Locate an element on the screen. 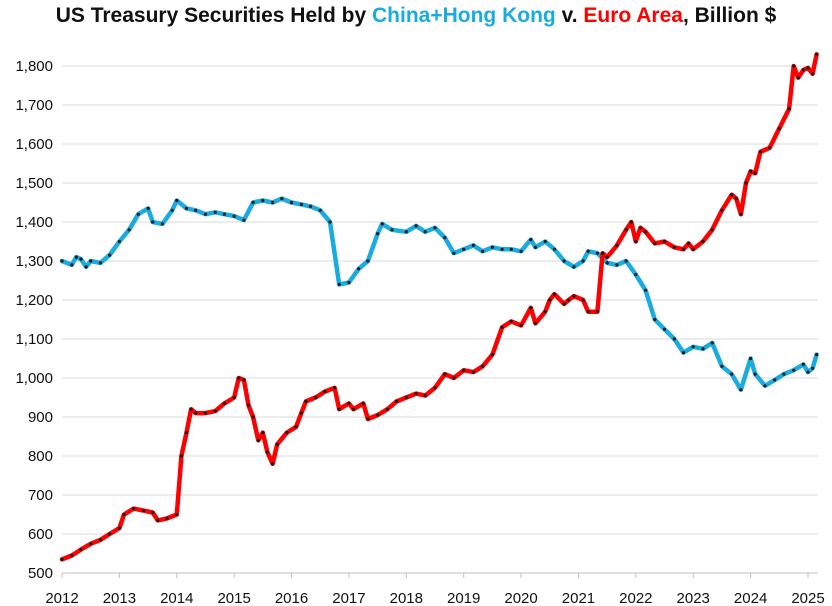 This screenshot has height=606, width=832. y-tick-label-1200: 1,200 is located at coordinates (34, 300).